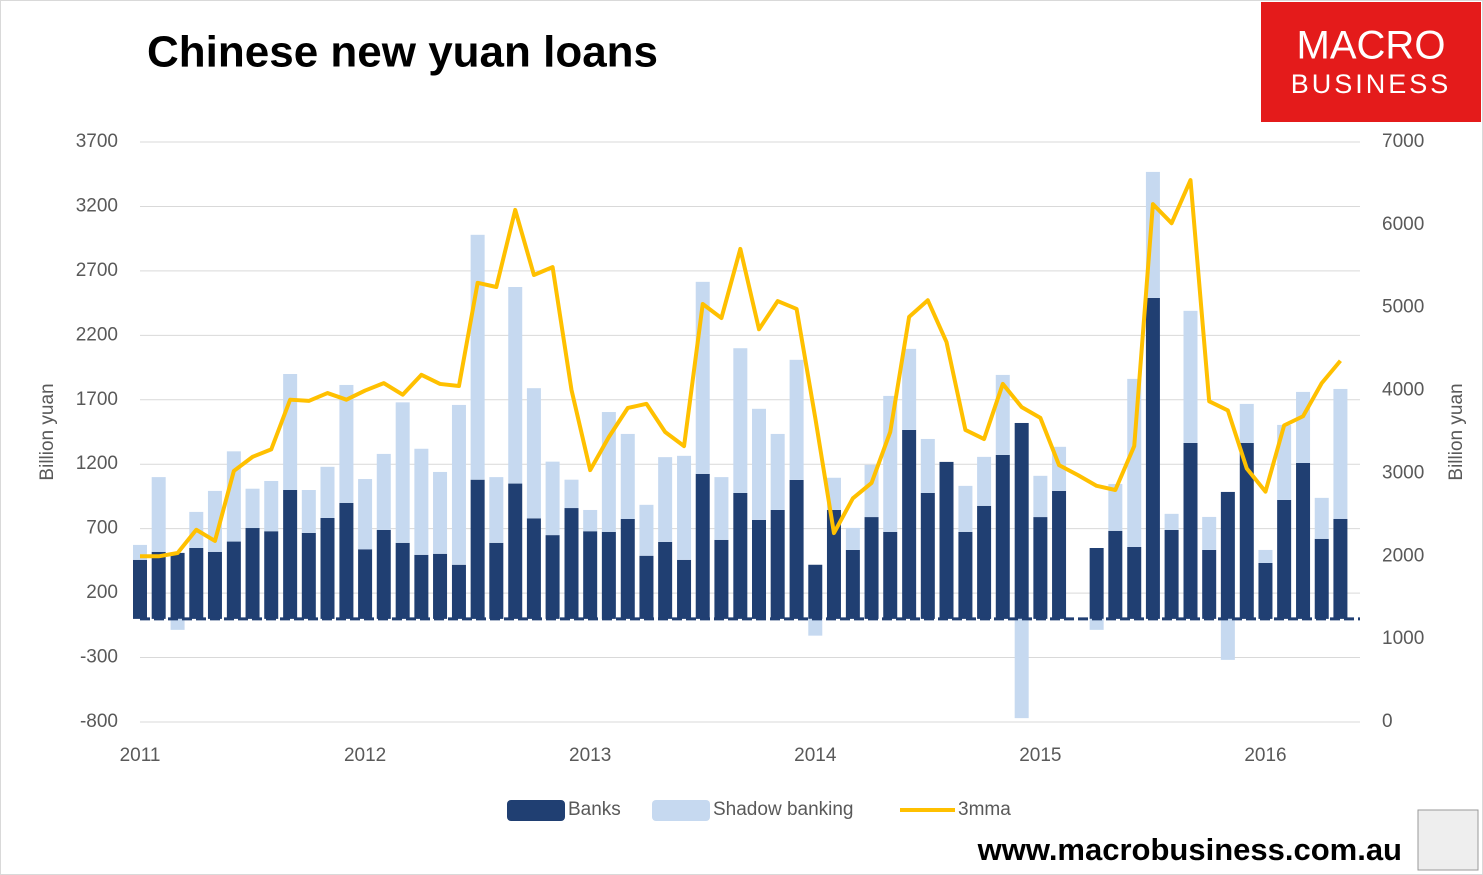 The image size is (1483, 875). I want to click on x-tick-label: 2014, so click(815, 755).